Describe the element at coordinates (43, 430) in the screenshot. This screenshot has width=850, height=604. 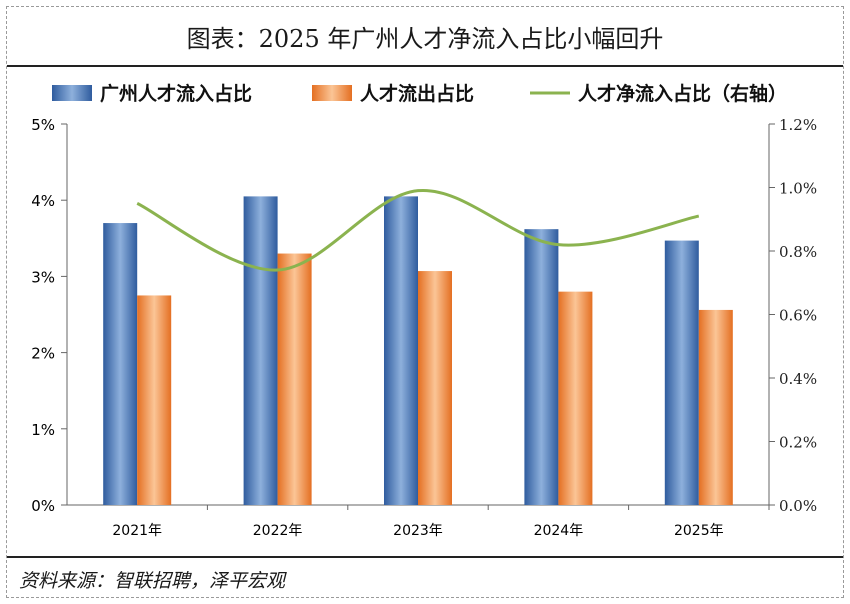
I see `y-left-tick-label: 1%` at that location.